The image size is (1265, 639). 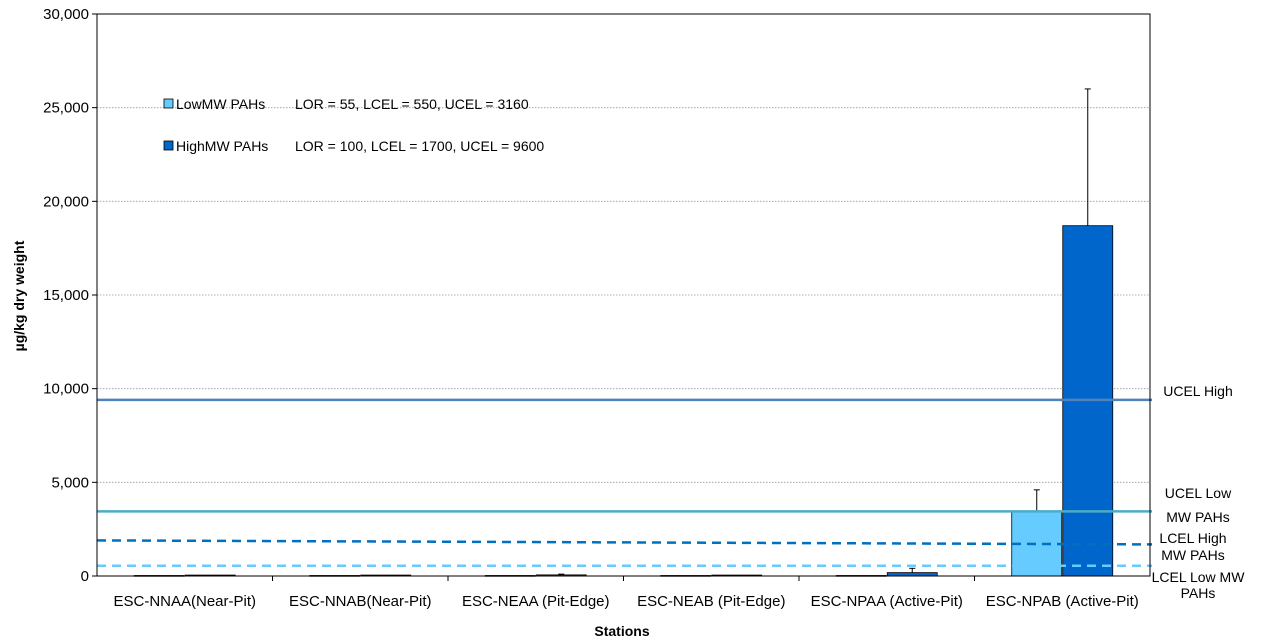 What do you see at coordinates (222, 146) in the screenshot?
I see `legend-label: HighMW PAHs` at bounding box center [222, 146].